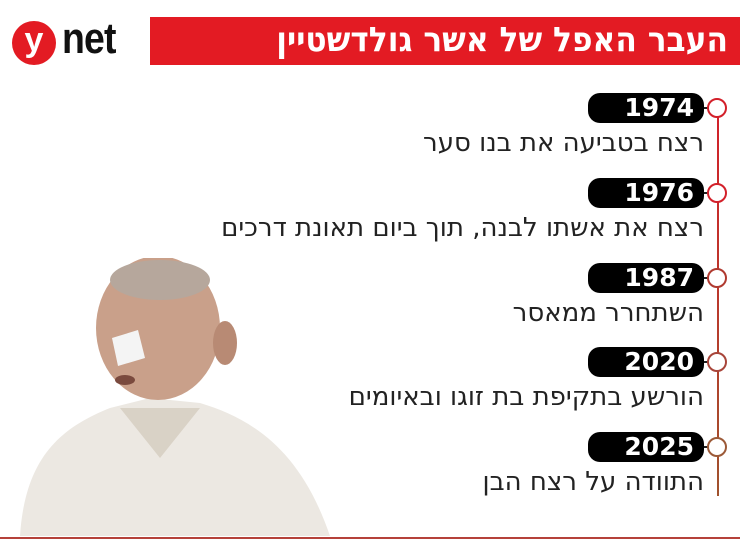 The image size is (740, 560). What do you see at coordinates (563, 143) in the screenshot?
I see `event-text: רצח בטביעה את בנו סער` at bounding box center [563, 143].